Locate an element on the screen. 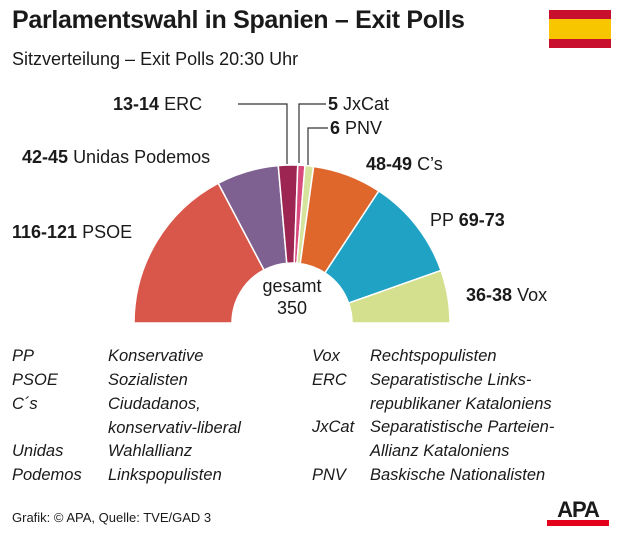  legend-abbr: JxCat is located at coordinates (333, 427).